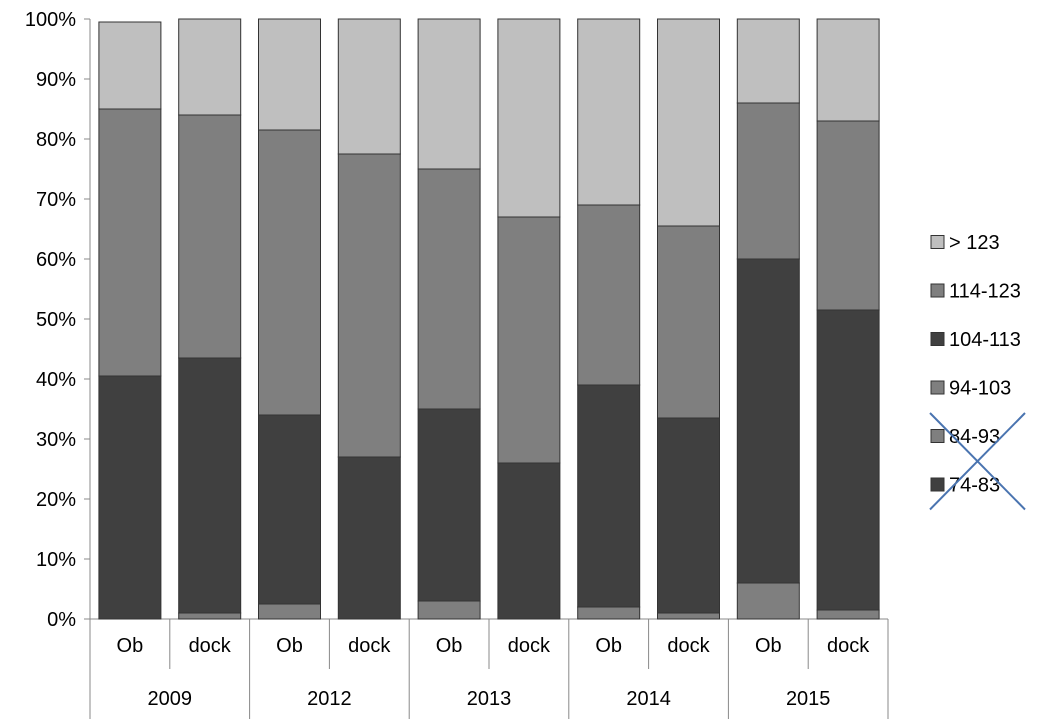 The width and height of the screenshot is (1043, 721). I want to click on y-tick-label: 90%, so click(56, 80).